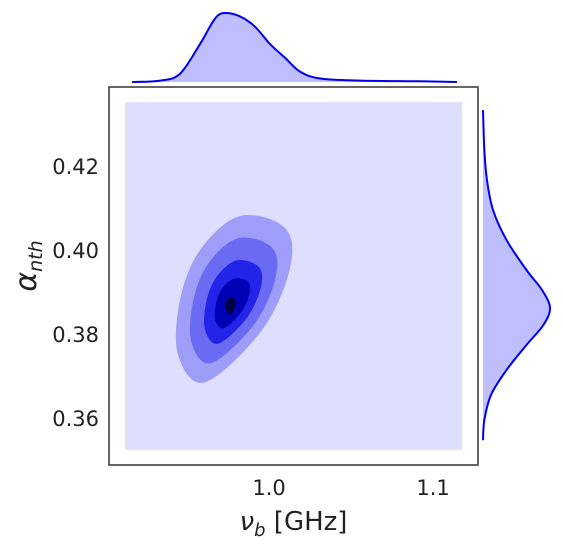 This screenshot has width=563, height=548. What do you see at coordinates (247, 522) in the screenshot?
I see `x-label-symbol: ν` at bounding box center [247, 522].